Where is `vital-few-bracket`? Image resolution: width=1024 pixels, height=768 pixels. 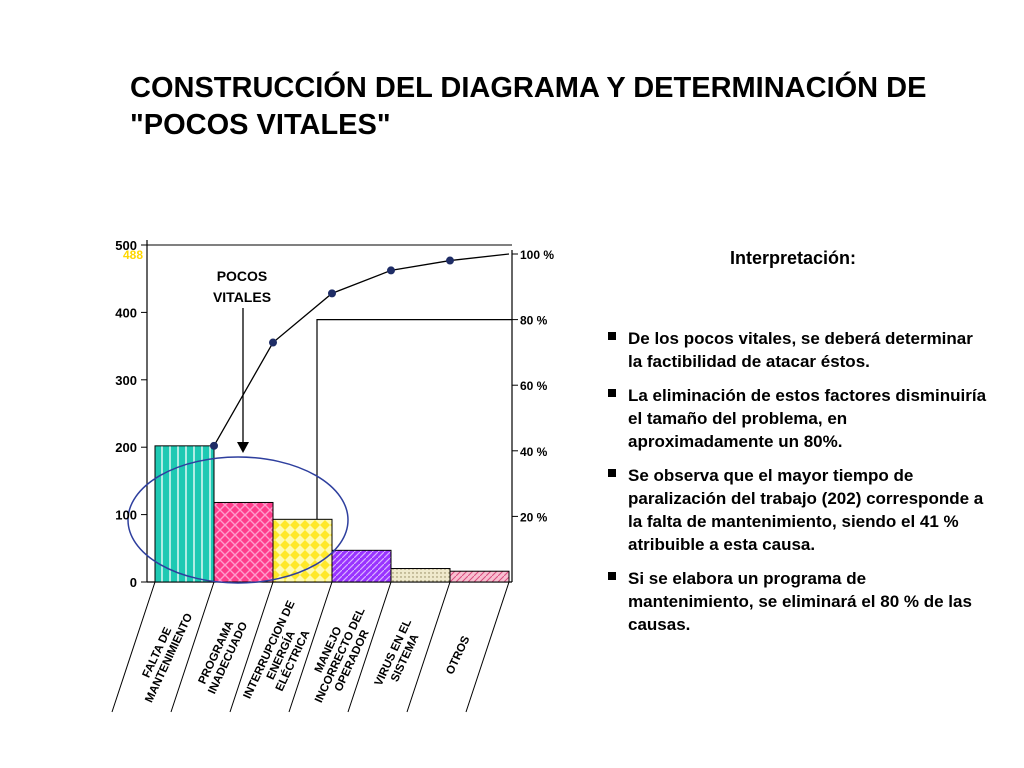
vital-few-bracket is located at coordinates (414, 450).